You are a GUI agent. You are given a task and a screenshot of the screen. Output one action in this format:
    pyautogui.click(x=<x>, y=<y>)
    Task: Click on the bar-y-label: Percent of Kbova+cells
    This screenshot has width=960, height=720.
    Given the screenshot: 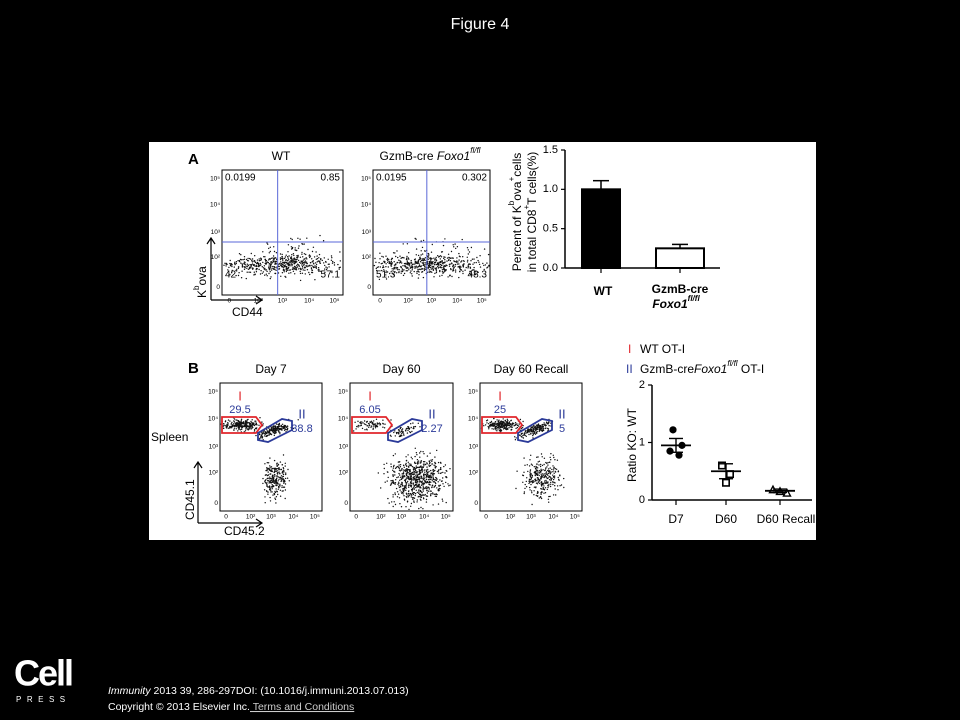 What is the action you would take?
    pyautogui.click(x=515, y=212)
    